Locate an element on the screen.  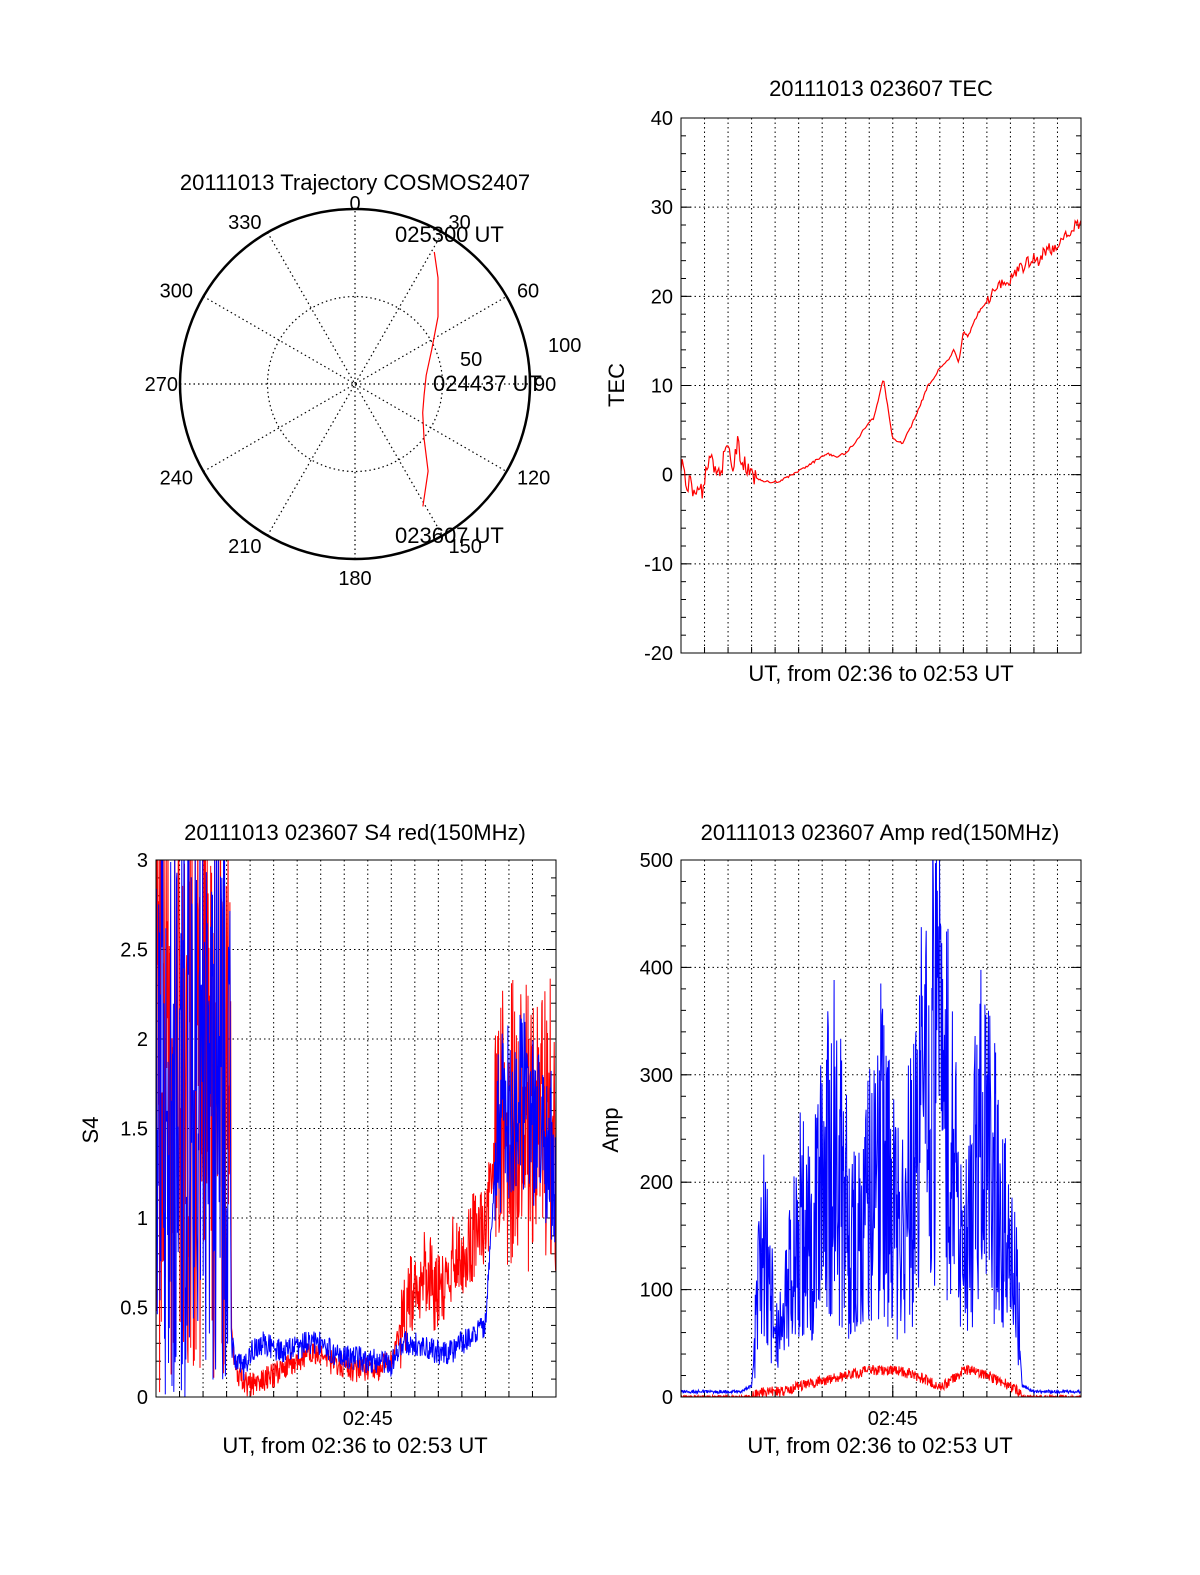
angle-label-0: 0 is located at coordinates (354, 204).